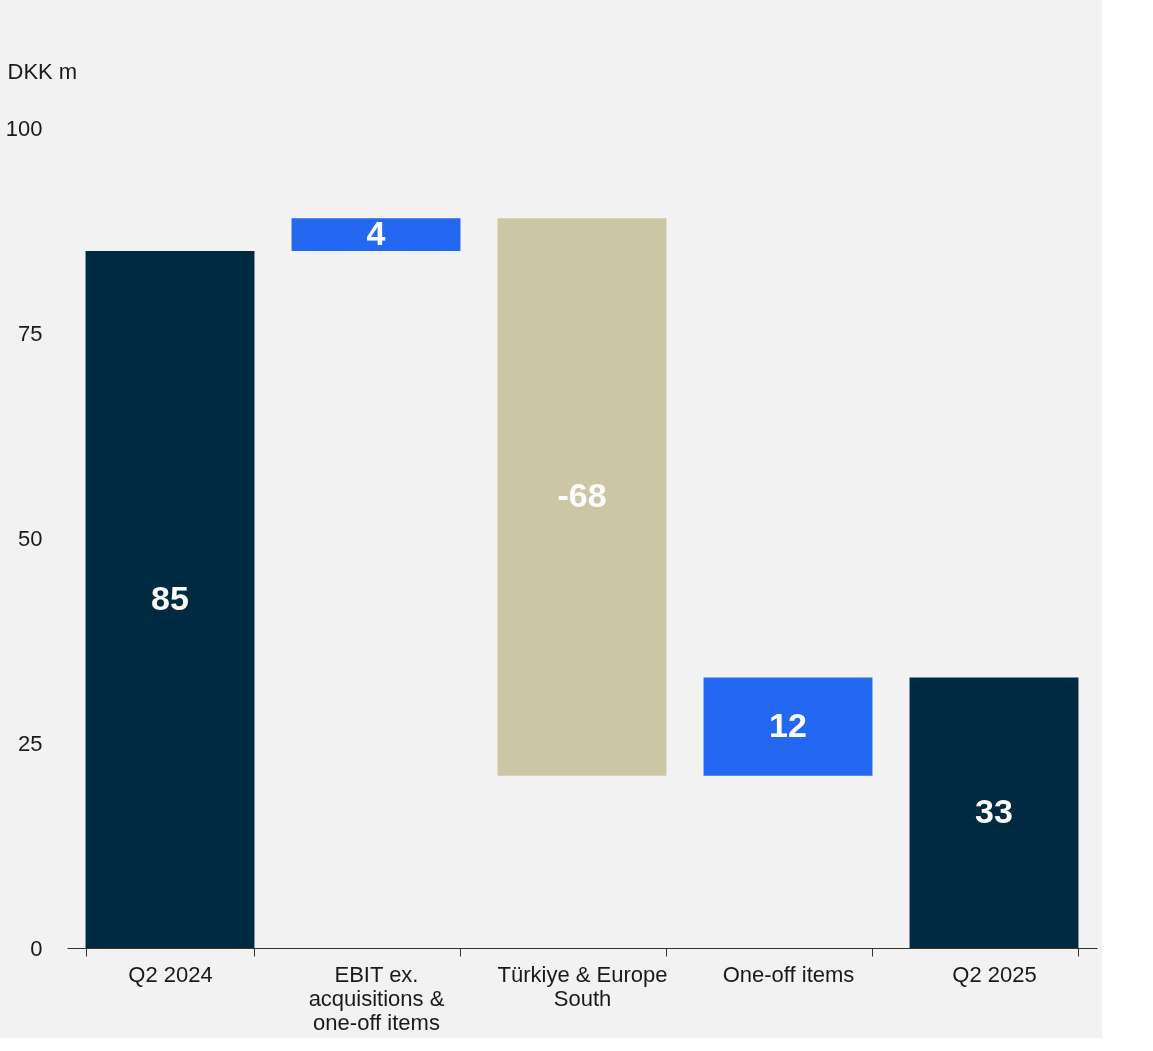  I want to click on x-tick-label: Q2 2025, so click(994, 974).